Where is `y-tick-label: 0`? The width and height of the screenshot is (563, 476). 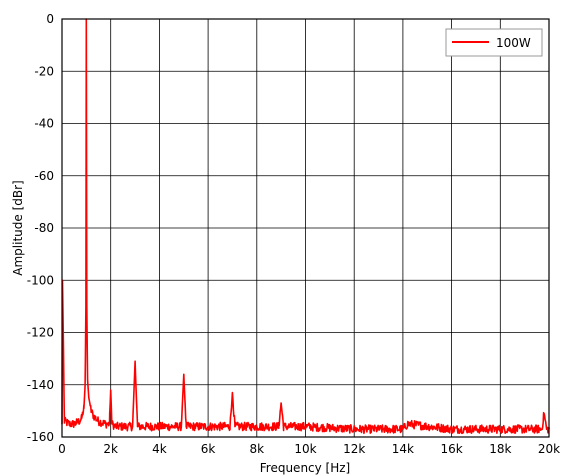 y-tick-label: 0 is located at coordinates (50, 19).